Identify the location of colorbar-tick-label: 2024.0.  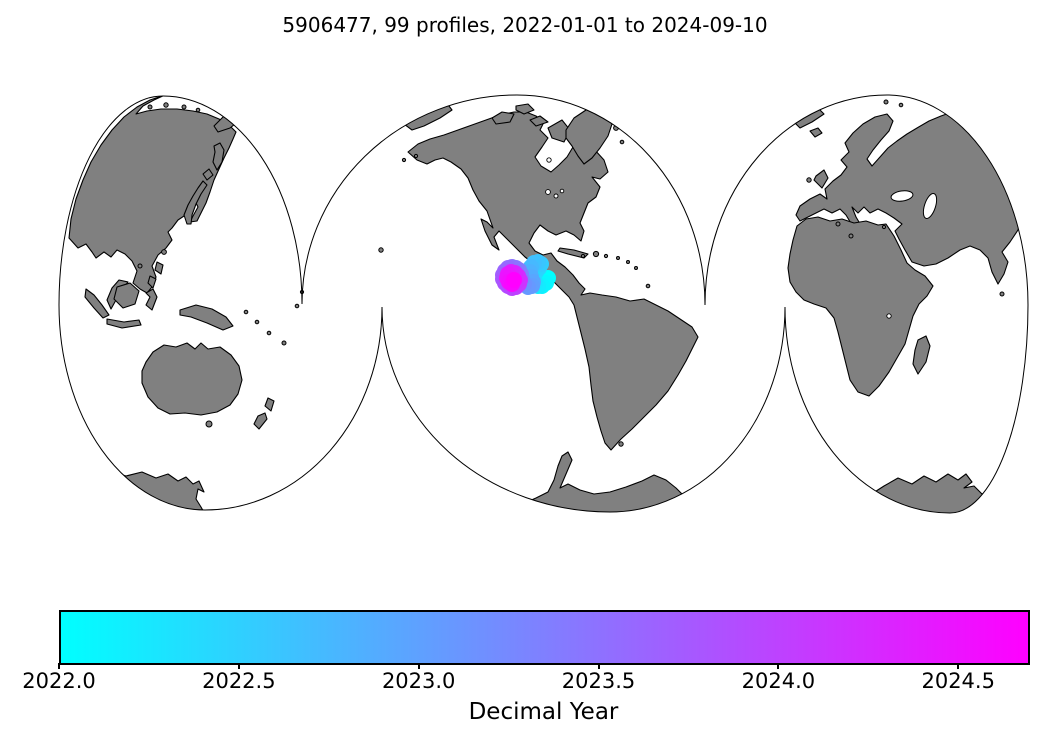
(778, 681).